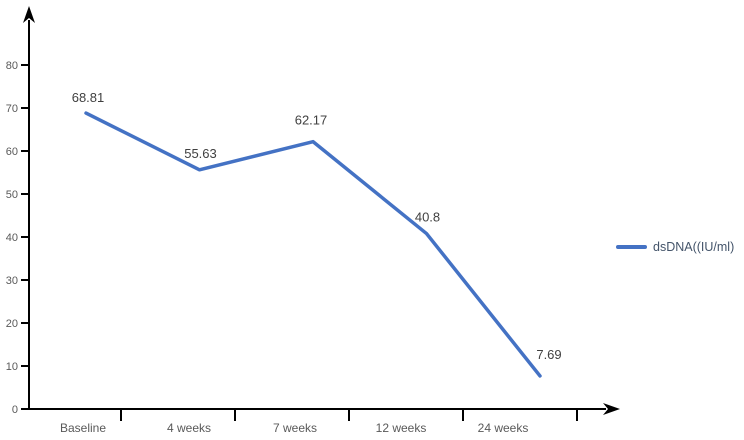  I want to click on data-point-label: 40.8, so click(427, 217).